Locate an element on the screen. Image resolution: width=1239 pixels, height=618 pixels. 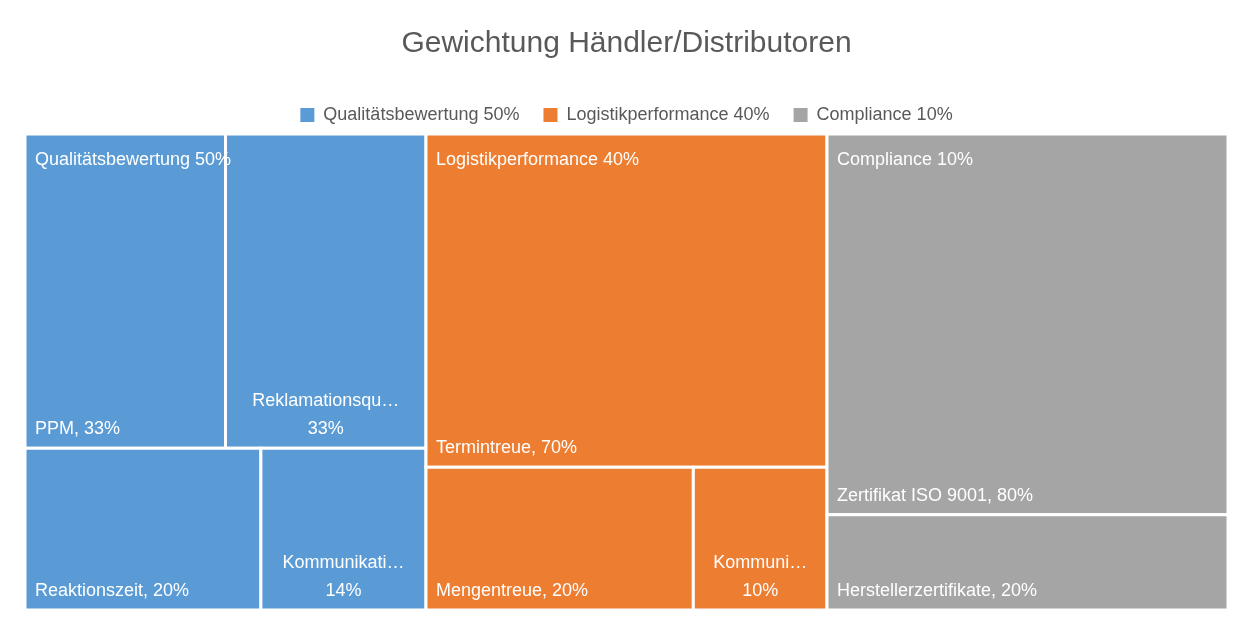
category-label: Mengentreue is located at coordinates (489, 590).